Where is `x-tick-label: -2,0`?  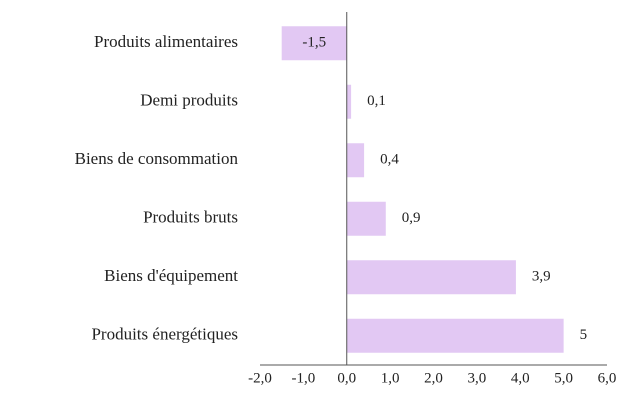 x-tick-label: -2,0 is located at coordinates (260, 378).